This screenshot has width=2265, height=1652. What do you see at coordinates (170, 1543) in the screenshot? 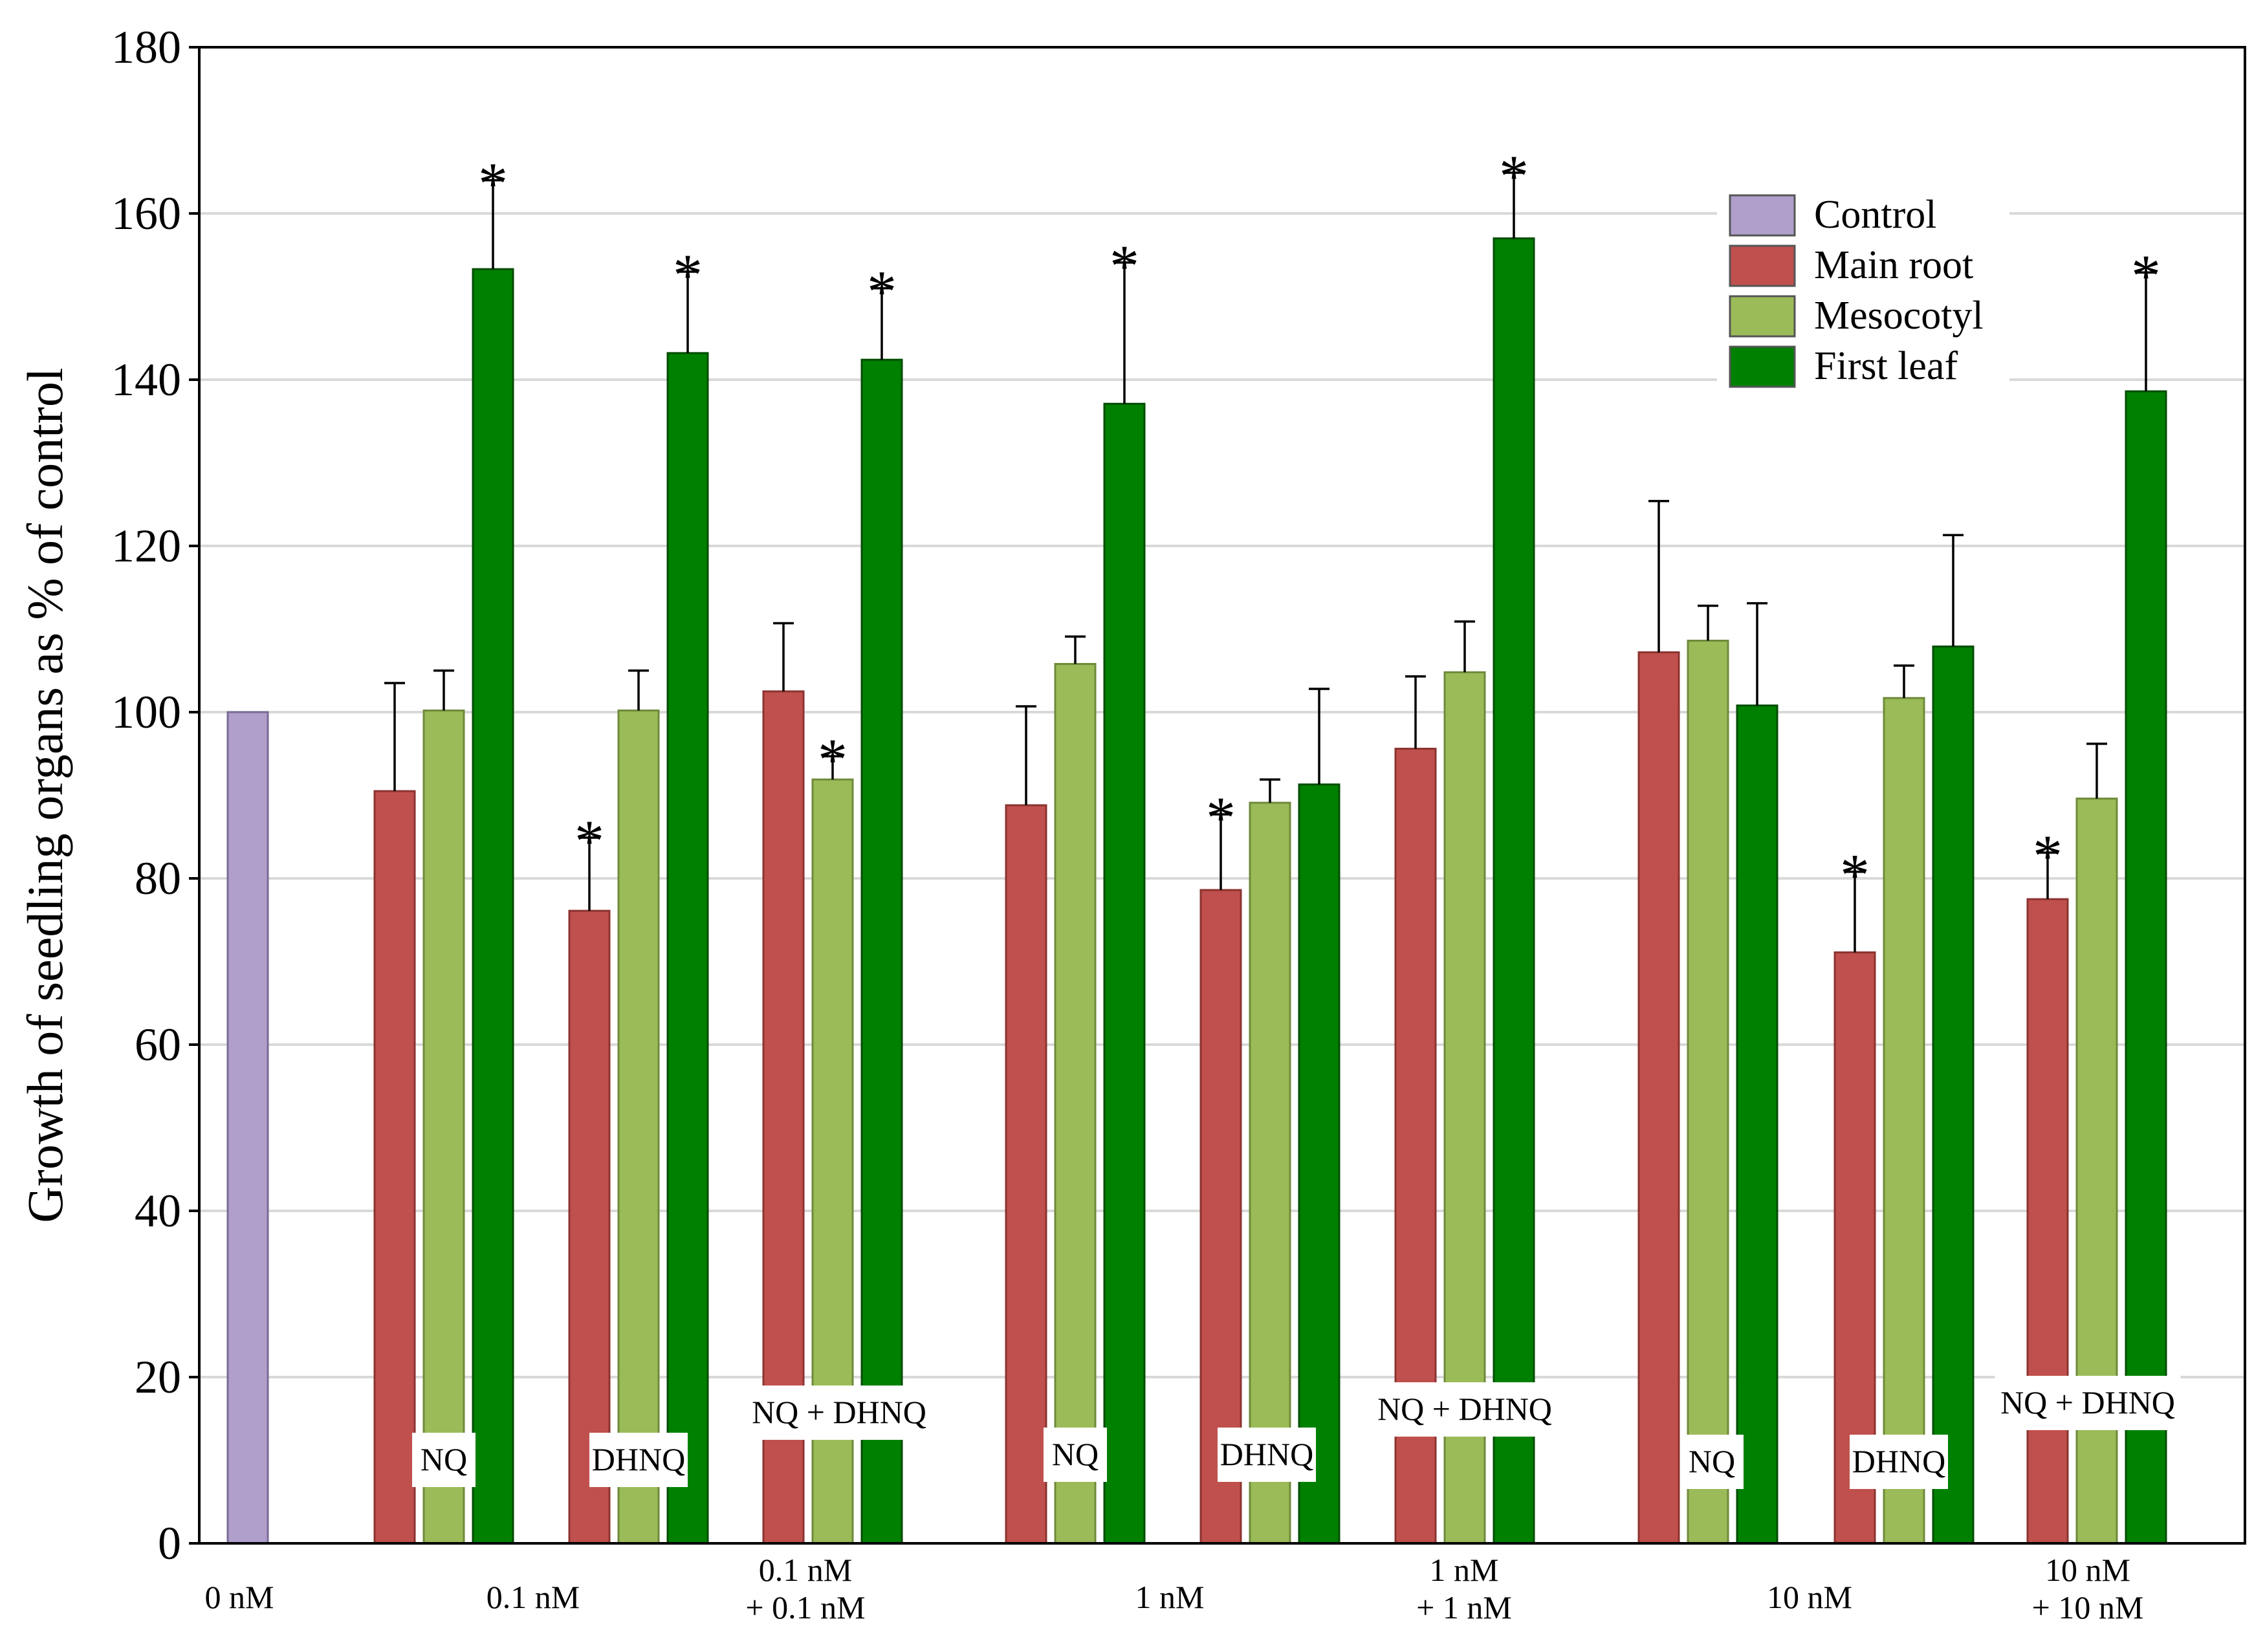
I see `y-tick-label: 0` at bounding box center [170, 1543].